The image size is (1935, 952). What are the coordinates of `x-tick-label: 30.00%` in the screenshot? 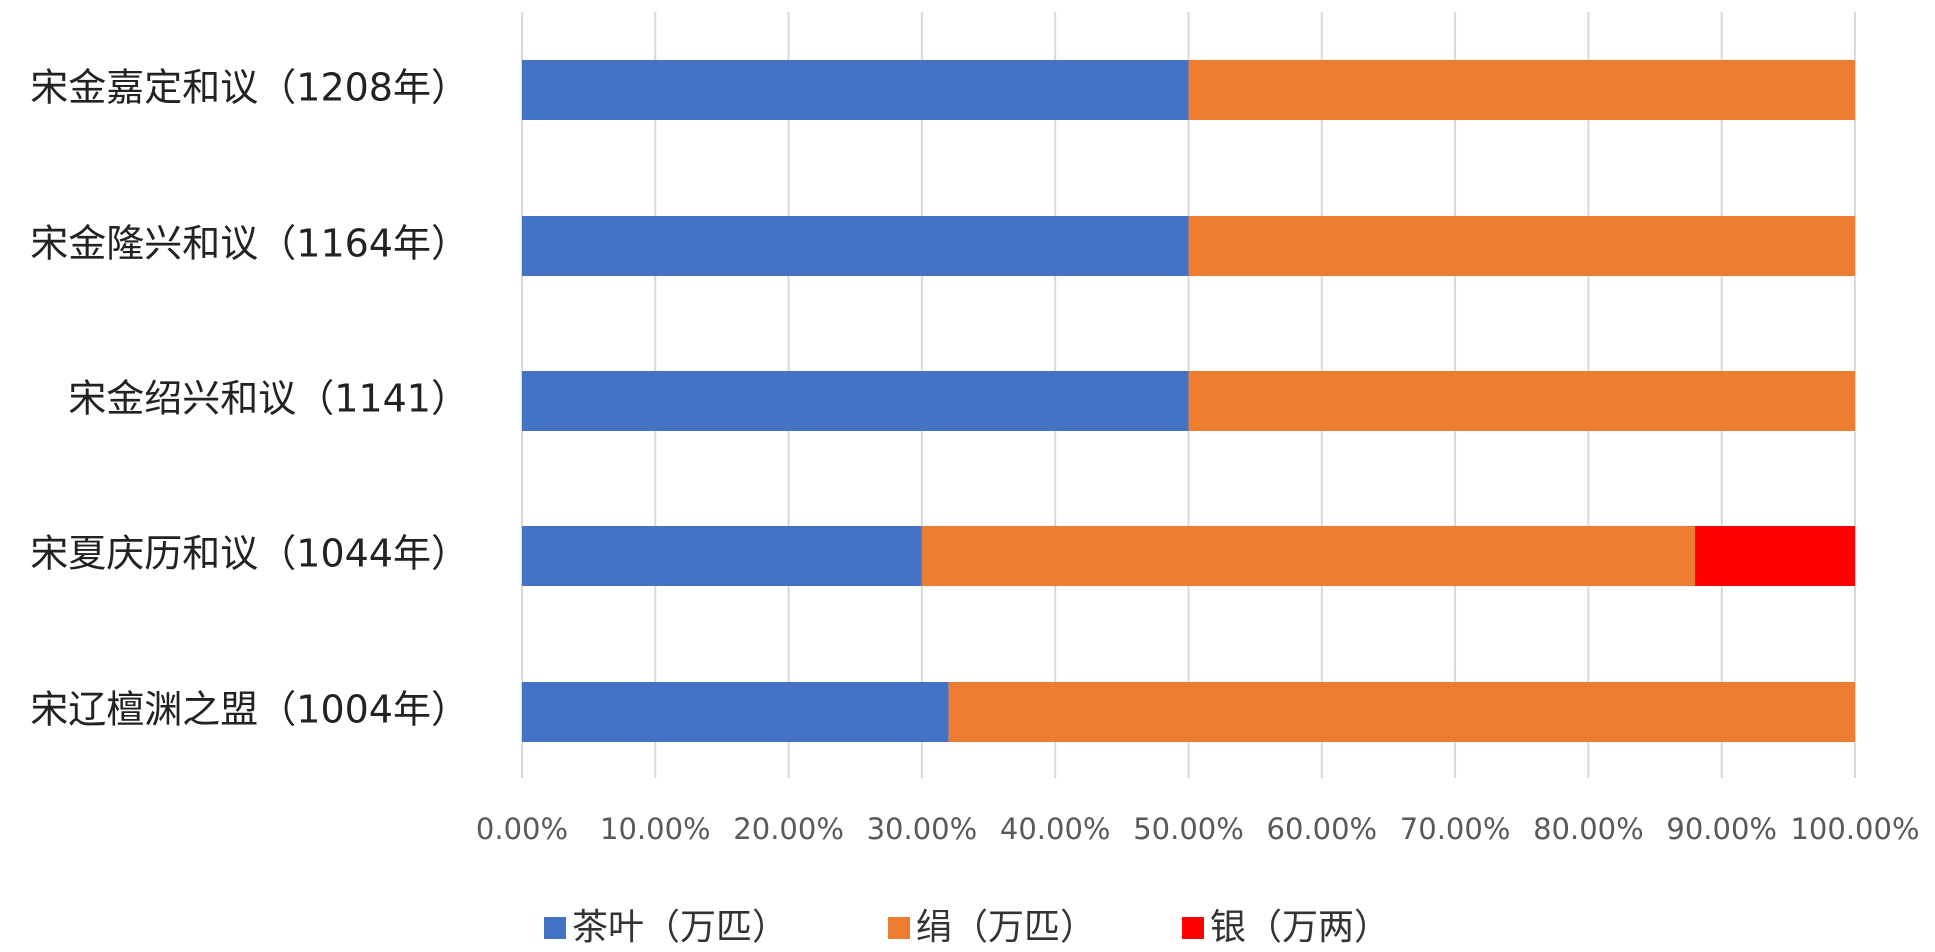 It's located at (922, 829).